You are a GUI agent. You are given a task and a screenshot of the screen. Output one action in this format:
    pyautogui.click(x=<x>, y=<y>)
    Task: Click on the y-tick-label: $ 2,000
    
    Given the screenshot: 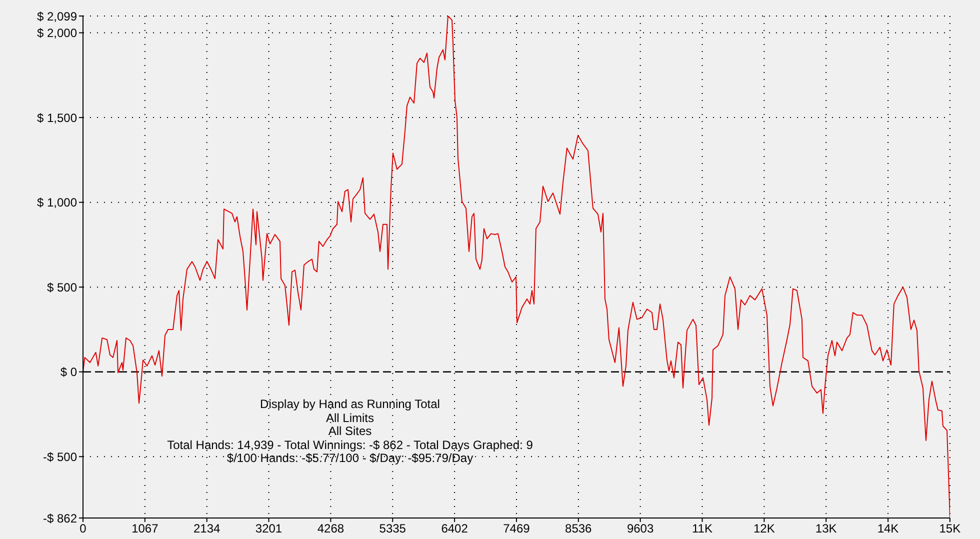 What is the action you would take?
    pyautogui.click(x=57, y=33)
    